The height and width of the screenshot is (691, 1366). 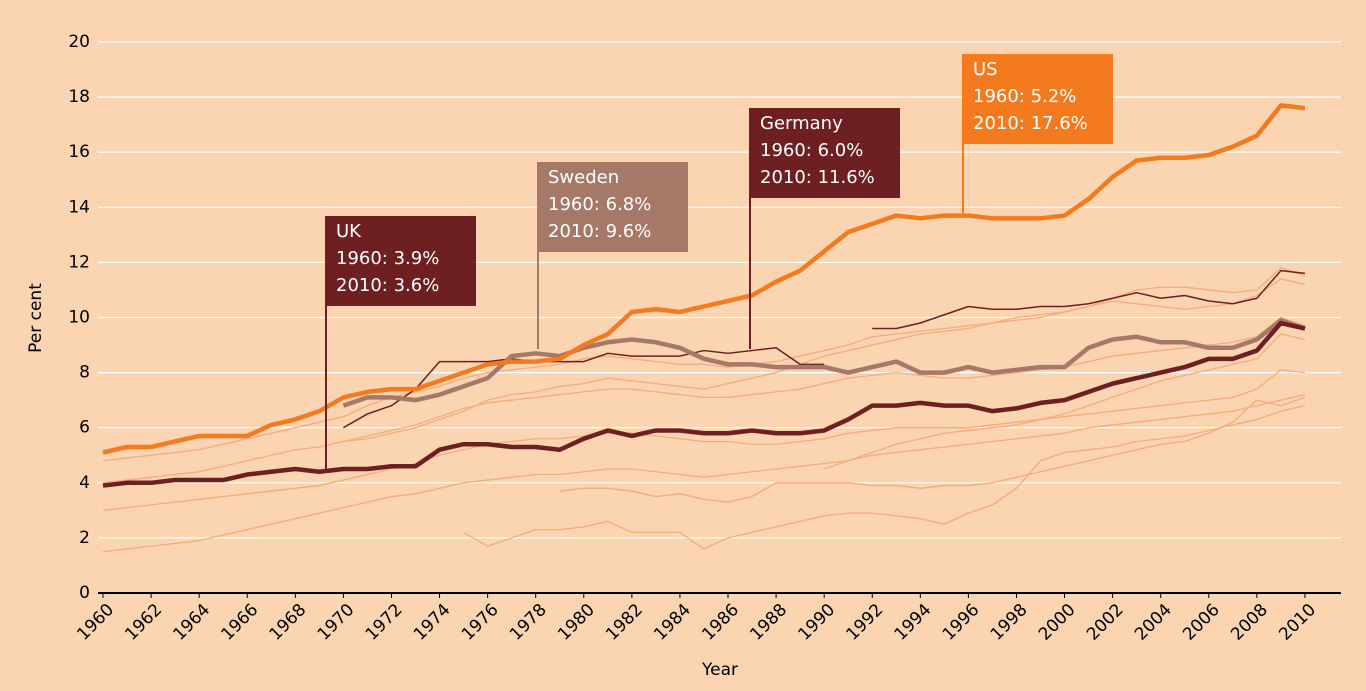 What do you see at coordinates (84, 483) in the screenshot?
I see `y-tick-label: 4` at bounding box center [84, 483].